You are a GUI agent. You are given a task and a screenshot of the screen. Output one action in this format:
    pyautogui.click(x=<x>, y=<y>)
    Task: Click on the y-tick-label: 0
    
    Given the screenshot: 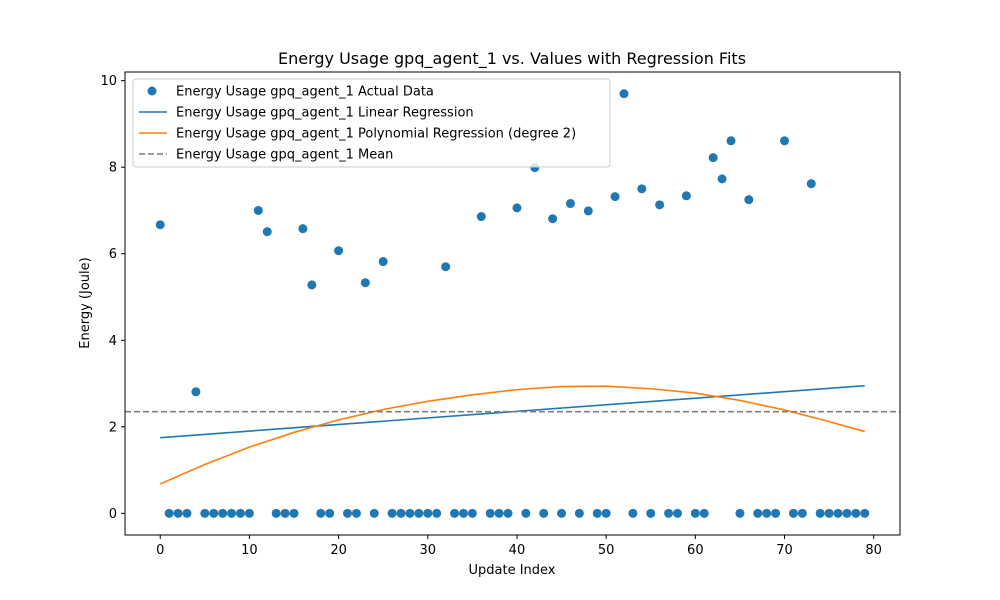 What is the action you would take?
    pyautogui.click(x=113, y=514)
    